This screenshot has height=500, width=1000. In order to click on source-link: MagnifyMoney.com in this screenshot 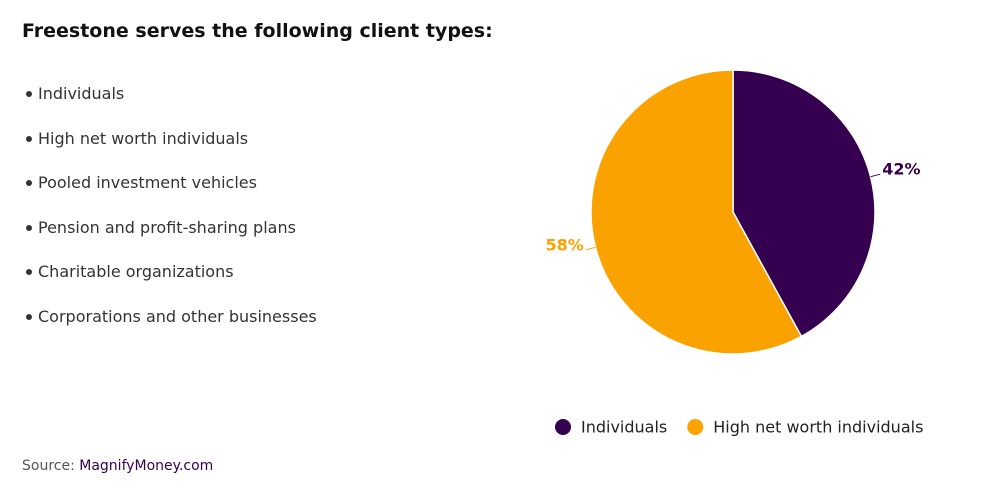, I will do `click(146, 466)`.